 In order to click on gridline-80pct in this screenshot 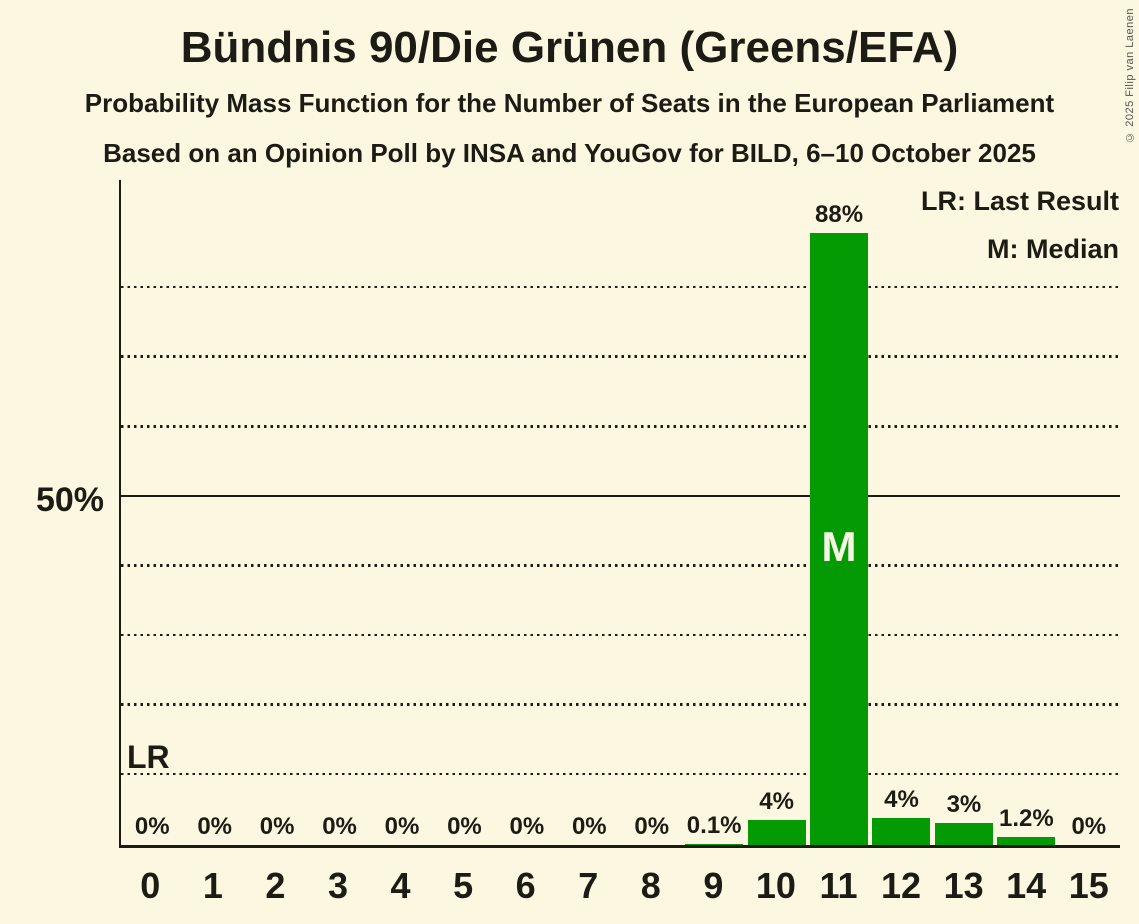, I will do `click(620, 287)`.